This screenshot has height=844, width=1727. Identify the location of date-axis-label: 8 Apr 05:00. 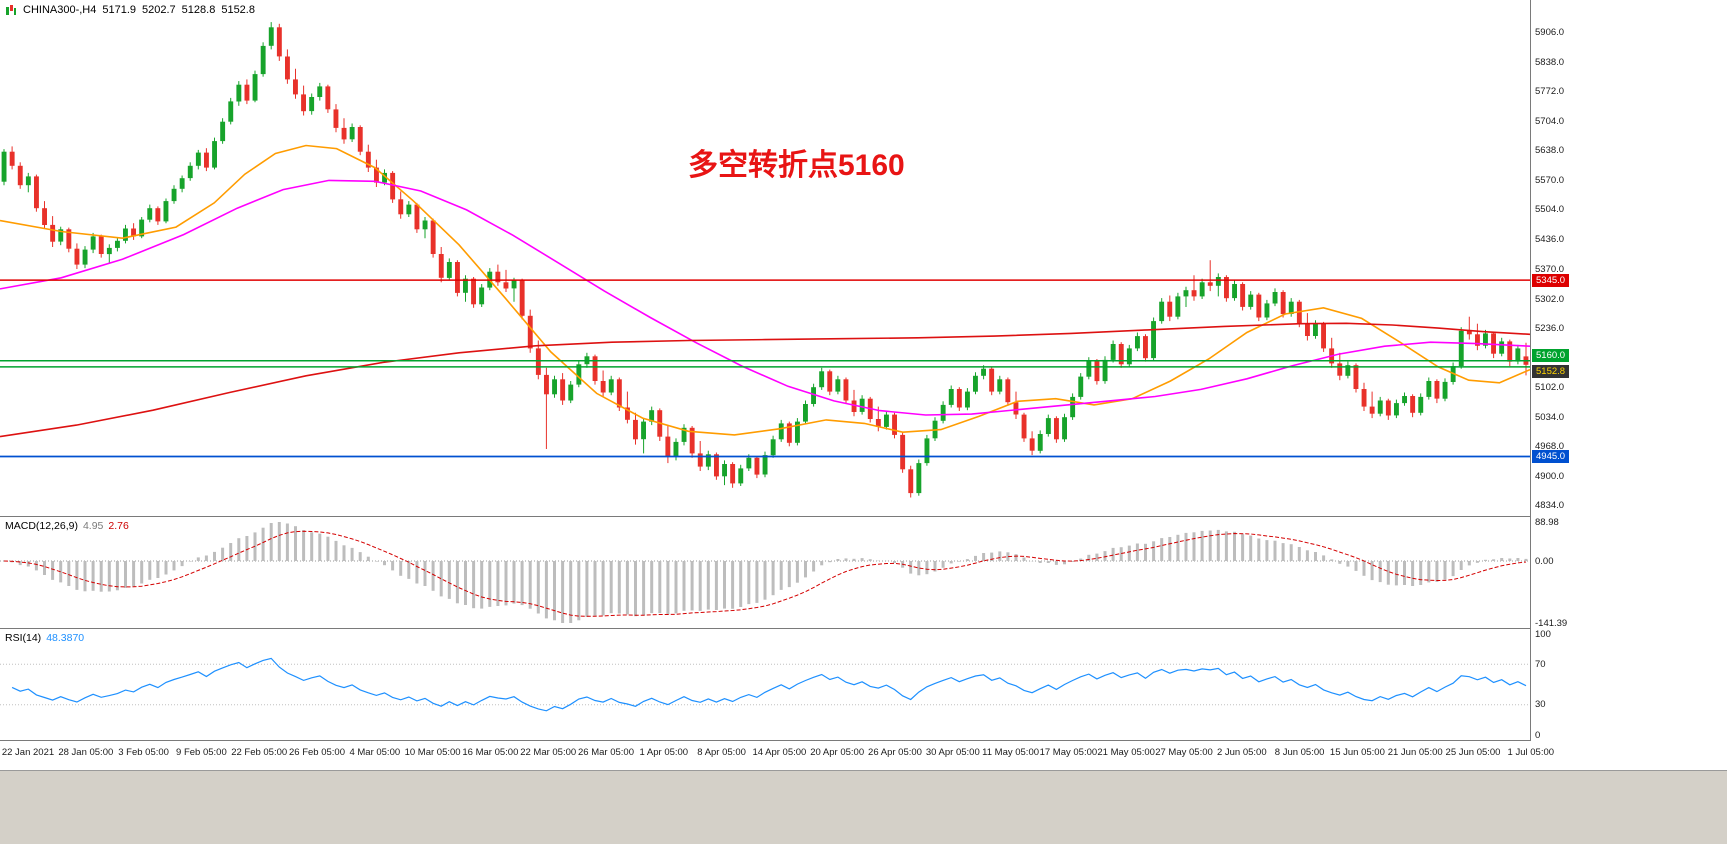
(721, 752).